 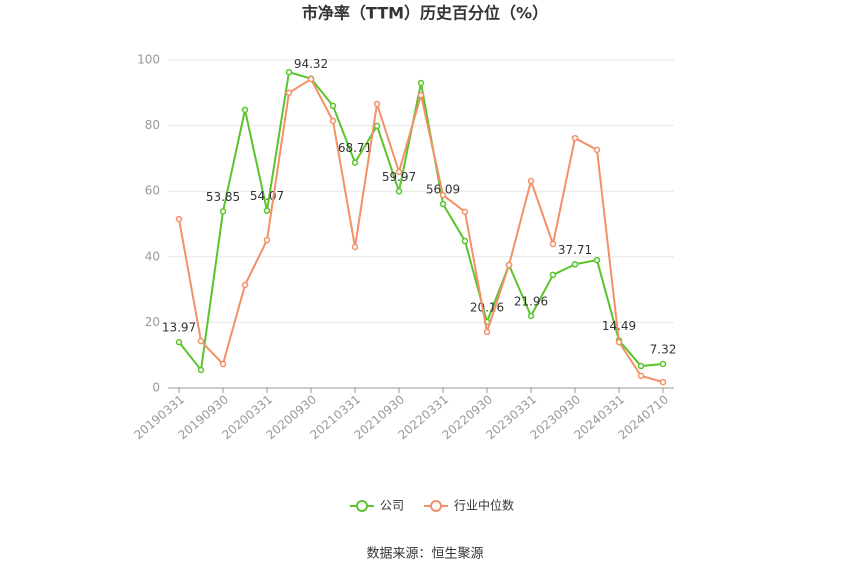 What do you see at coordinates (148, 60) in the screenshot?
I see `y-tick-label: 100` at bounding box center [148, 60].